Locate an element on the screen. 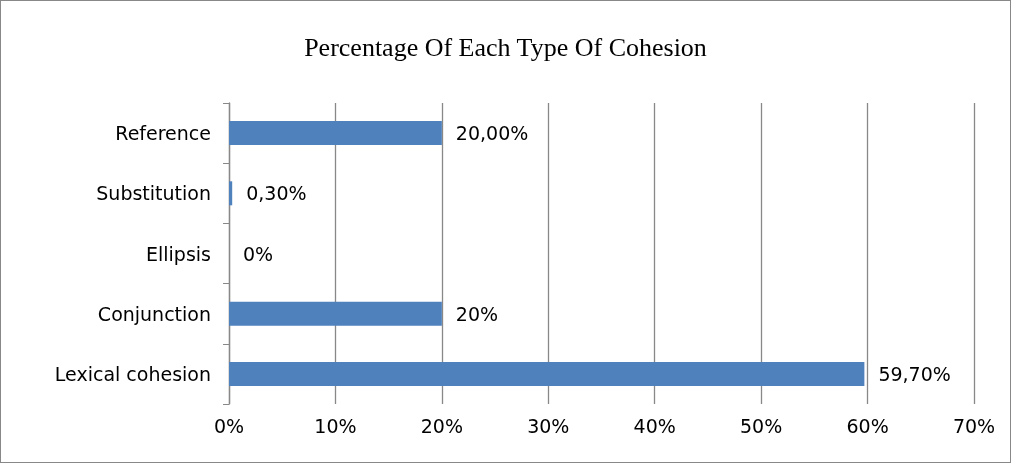  x-tick-label: 50% is located at coordinates (761, 425).